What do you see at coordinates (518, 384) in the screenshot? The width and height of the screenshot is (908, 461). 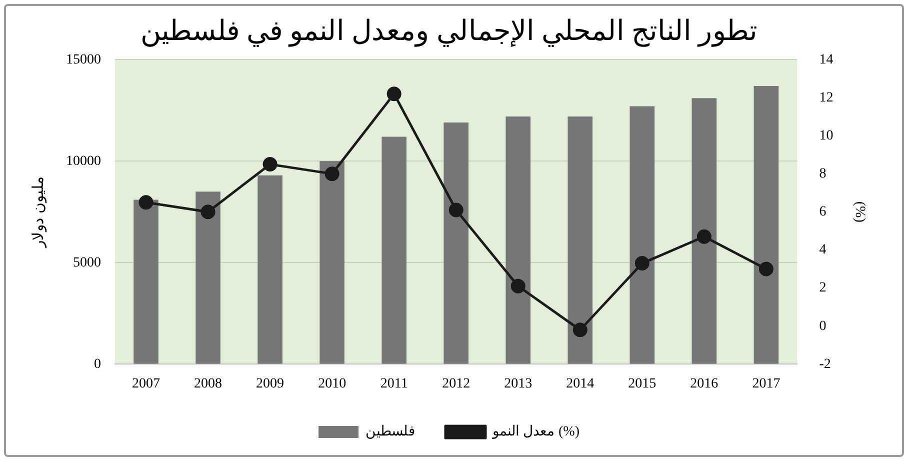 I see `x-tick-label: 2013` at bounding box center [518, 384].